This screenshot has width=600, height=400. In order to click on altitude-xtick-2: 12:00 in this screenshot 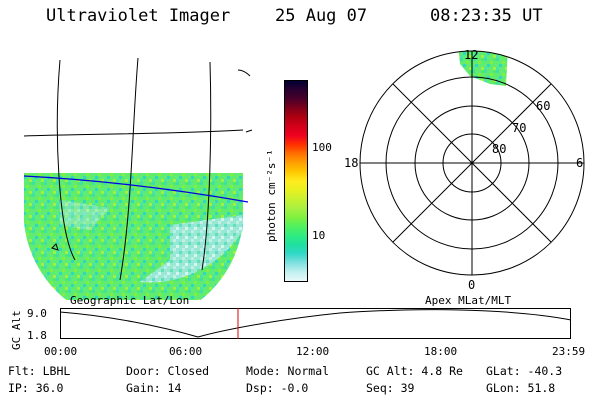, I will do `click(313, 351)`.